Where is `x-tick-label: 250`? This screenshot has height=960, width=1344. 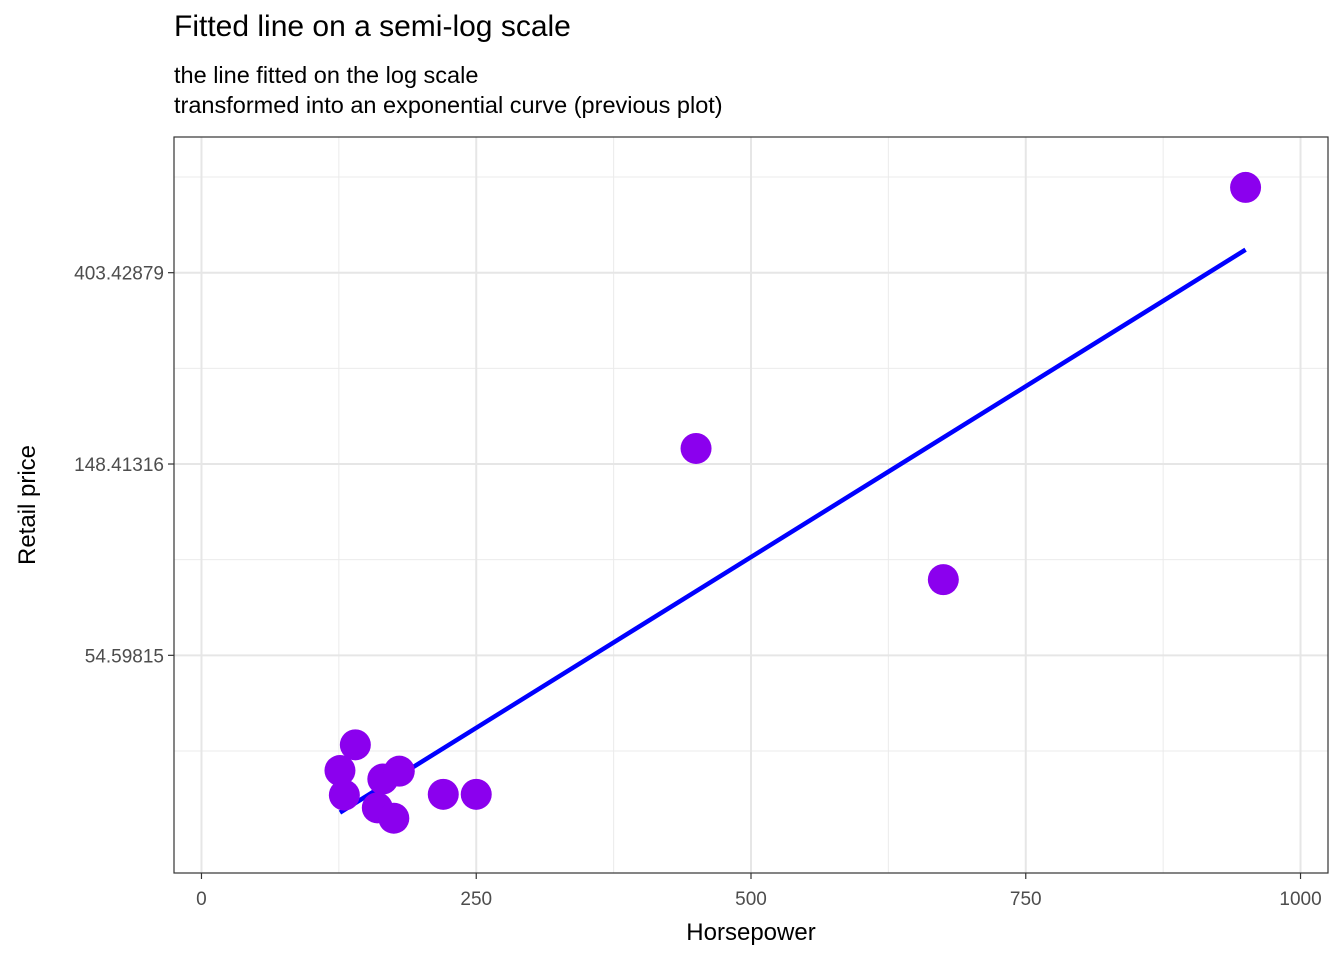
x-tick-label: 250 is located at coordinates (476, 899).